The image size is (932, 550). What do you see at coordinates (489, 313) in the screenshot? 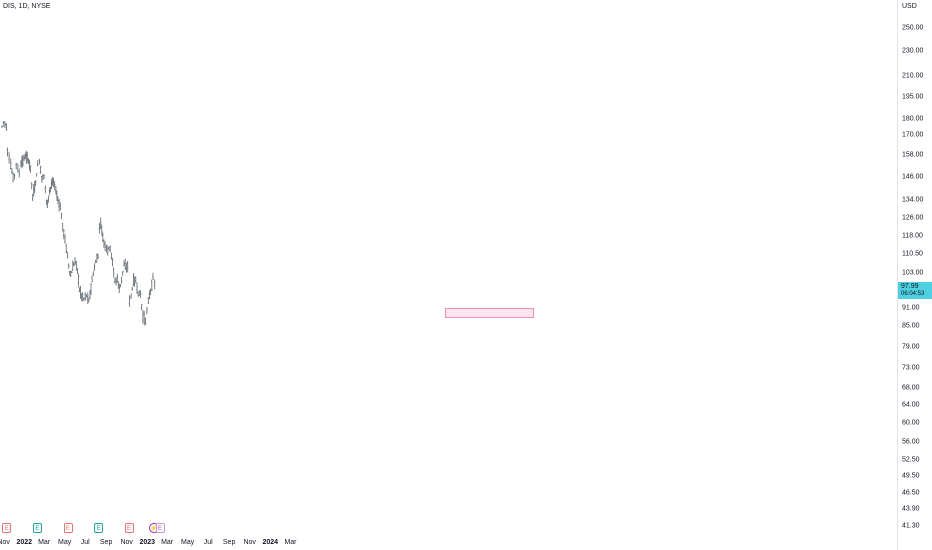
I see `target-zone-rectangle` at bounding box center [489, 313].